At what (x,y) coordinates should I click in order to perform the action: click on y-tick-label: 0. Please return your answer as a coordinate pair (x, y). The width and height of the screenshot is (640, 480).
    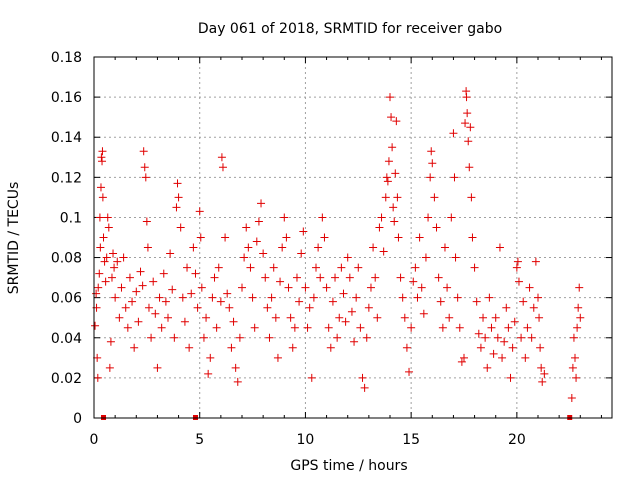
    Looking at the image, I should click on (77, 419).